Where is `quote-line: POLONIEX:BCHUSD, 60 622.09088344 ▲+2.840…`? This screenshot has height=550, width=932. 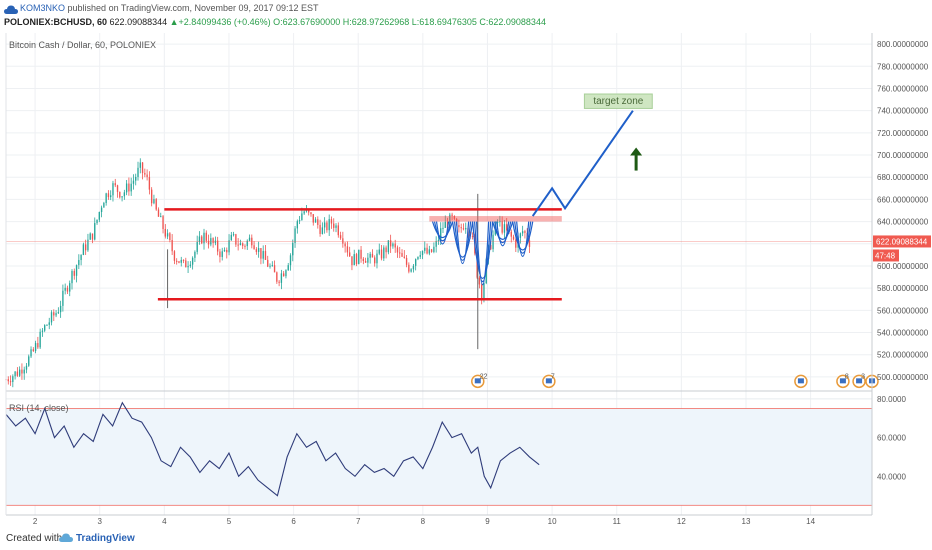
quote-line: POLONIEX:BCHUSD, 60 622.09088344 ▲+2.840… is located at coordinates (275, 22).